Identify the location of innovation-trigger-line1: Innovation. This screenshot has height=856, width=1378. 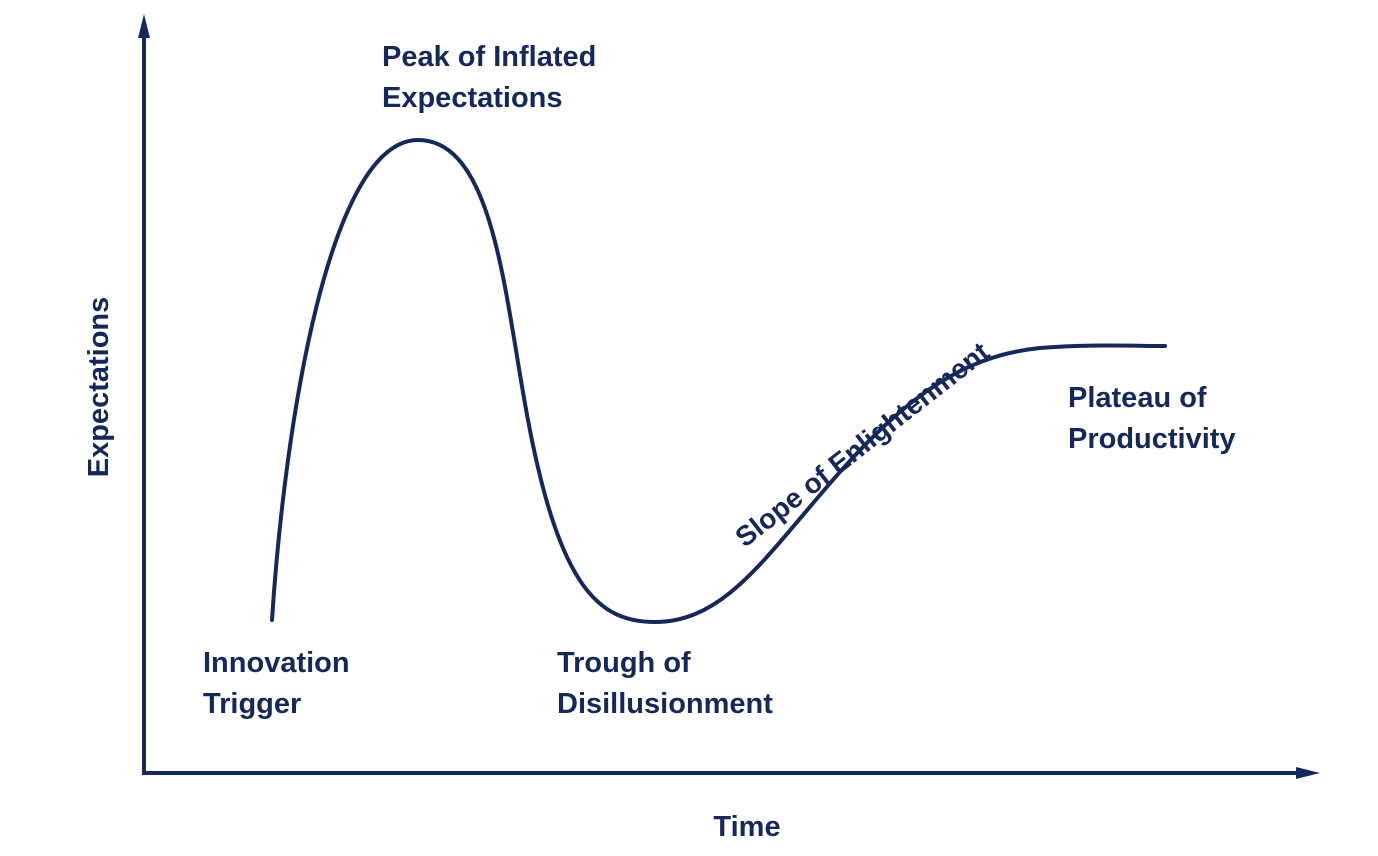
(276, 663).